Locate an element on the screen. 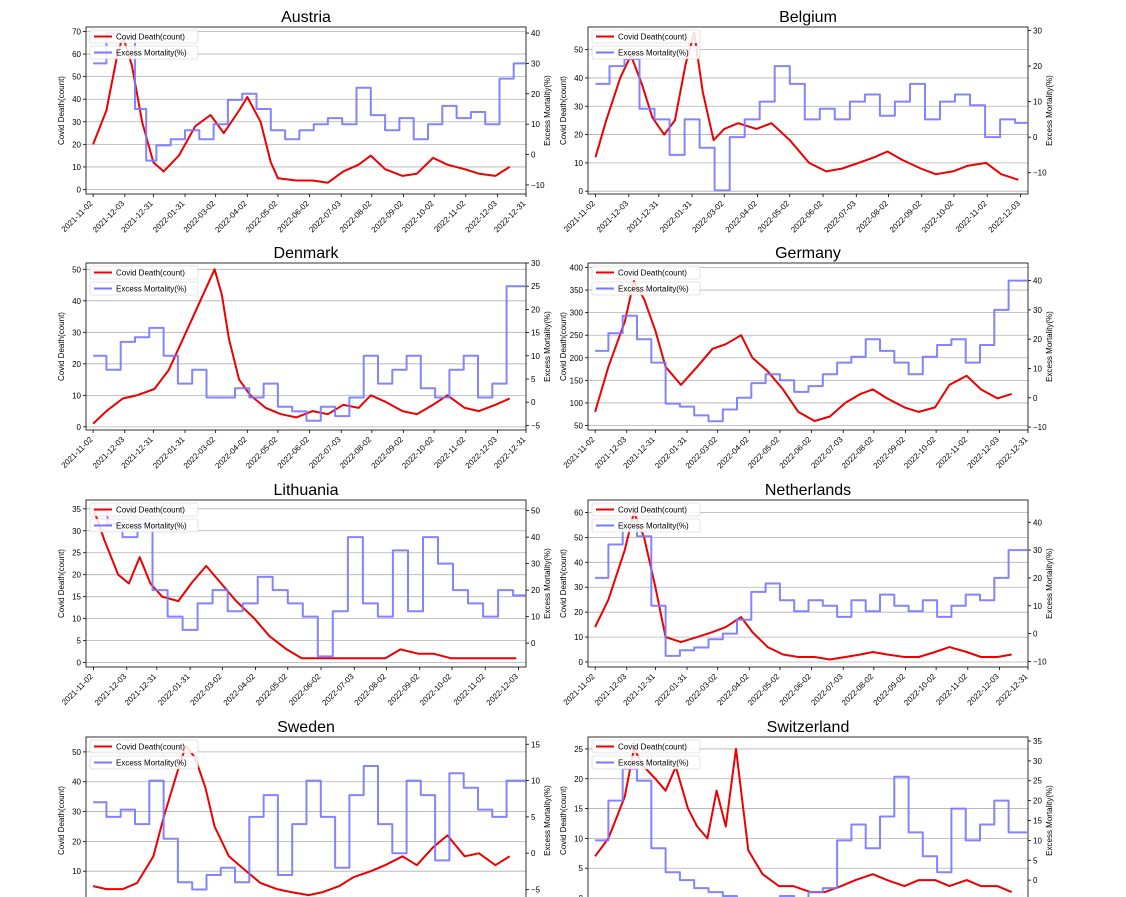 The height and width of the screenshot is (897, 1126). chart-title: Lithuania is located at coordinates (306, 490).